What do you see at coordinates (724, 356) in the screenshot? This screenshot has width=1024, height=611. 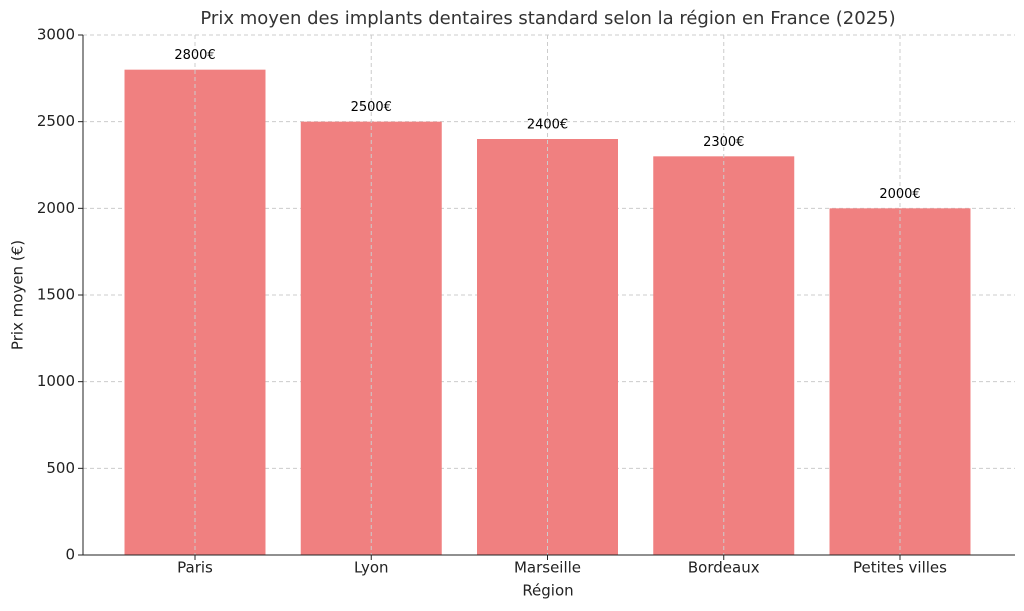 I see `bar` at bounding box center [724, 356].